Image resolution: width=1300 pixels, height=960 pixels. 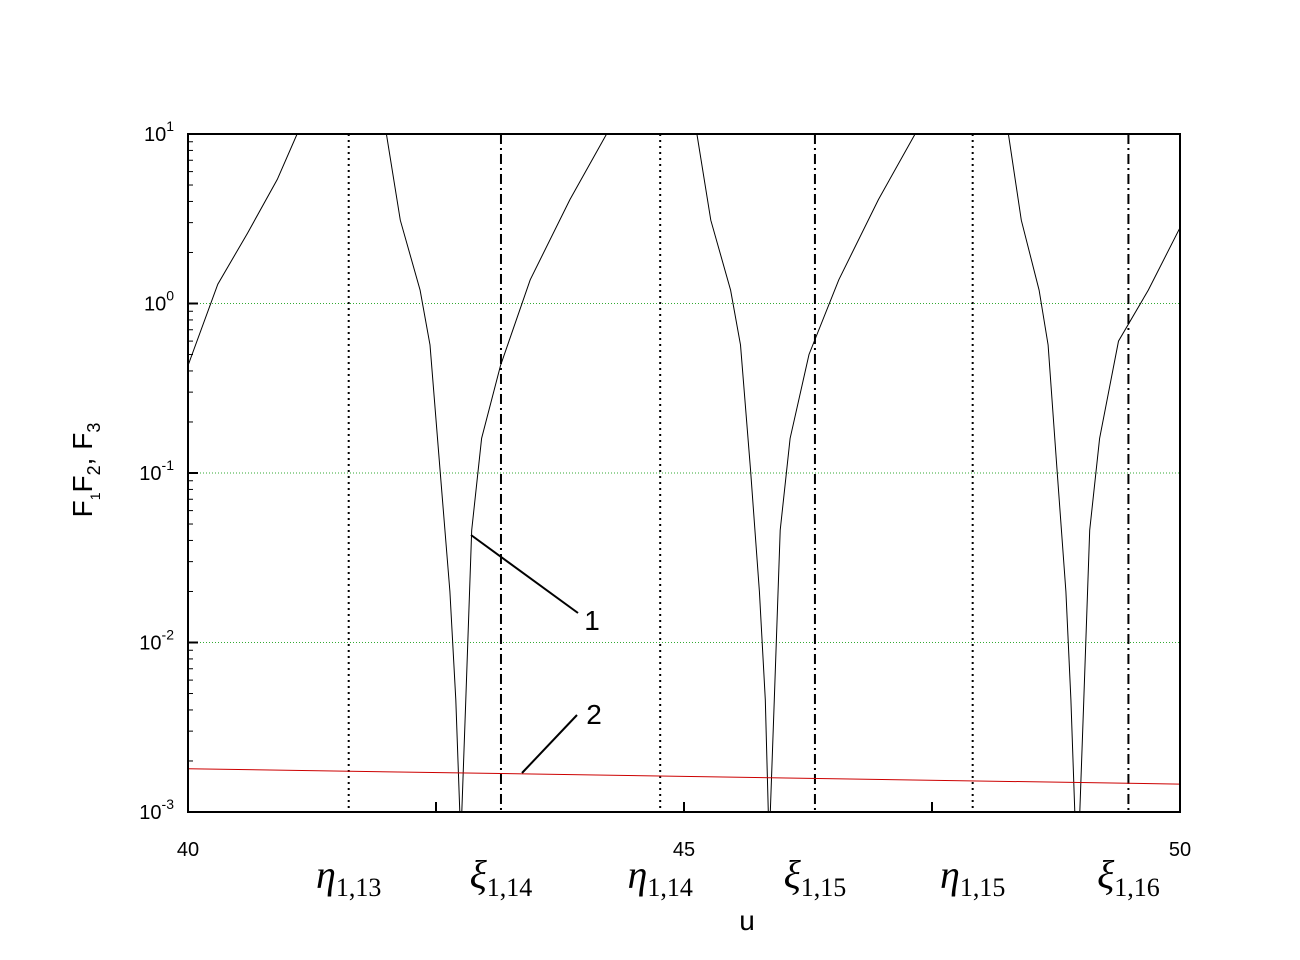 I want to click on y-tick-exponent: 0, so click(x=170, y=296).